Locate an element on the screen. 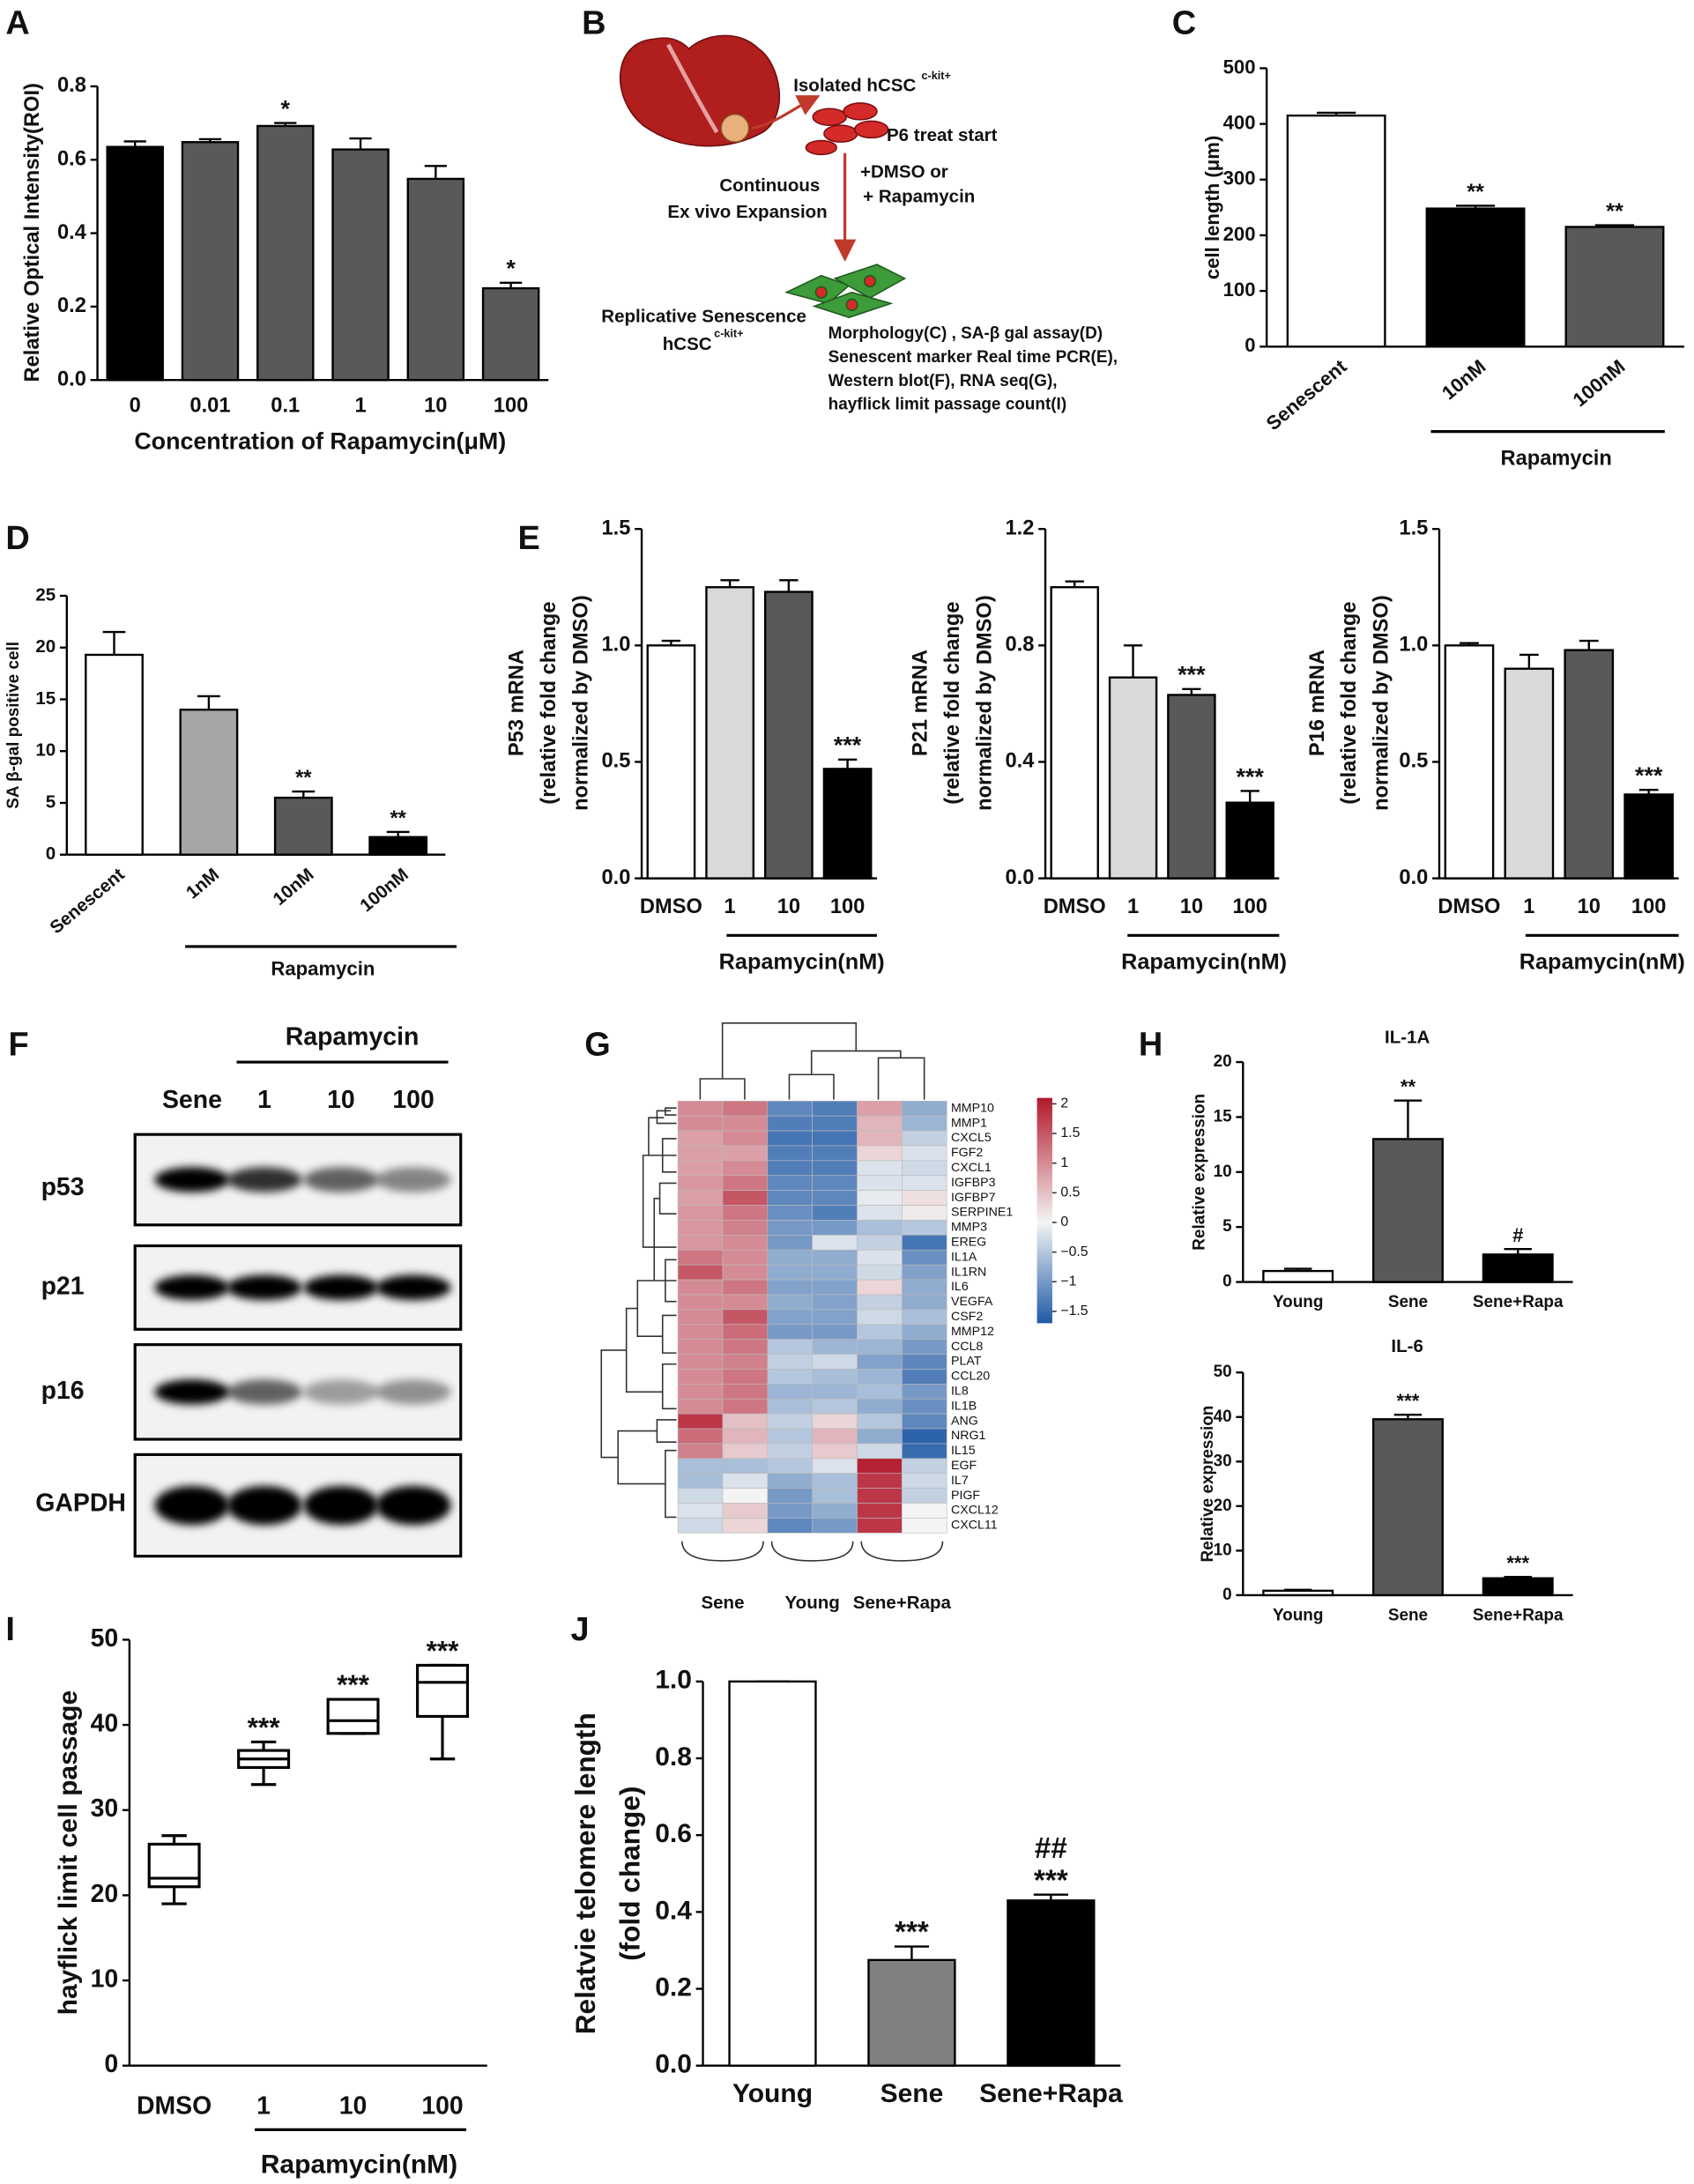 The image size is (1694, 2184). group-label: Rapamycin(nM) is located at coordinates (359, 2164).